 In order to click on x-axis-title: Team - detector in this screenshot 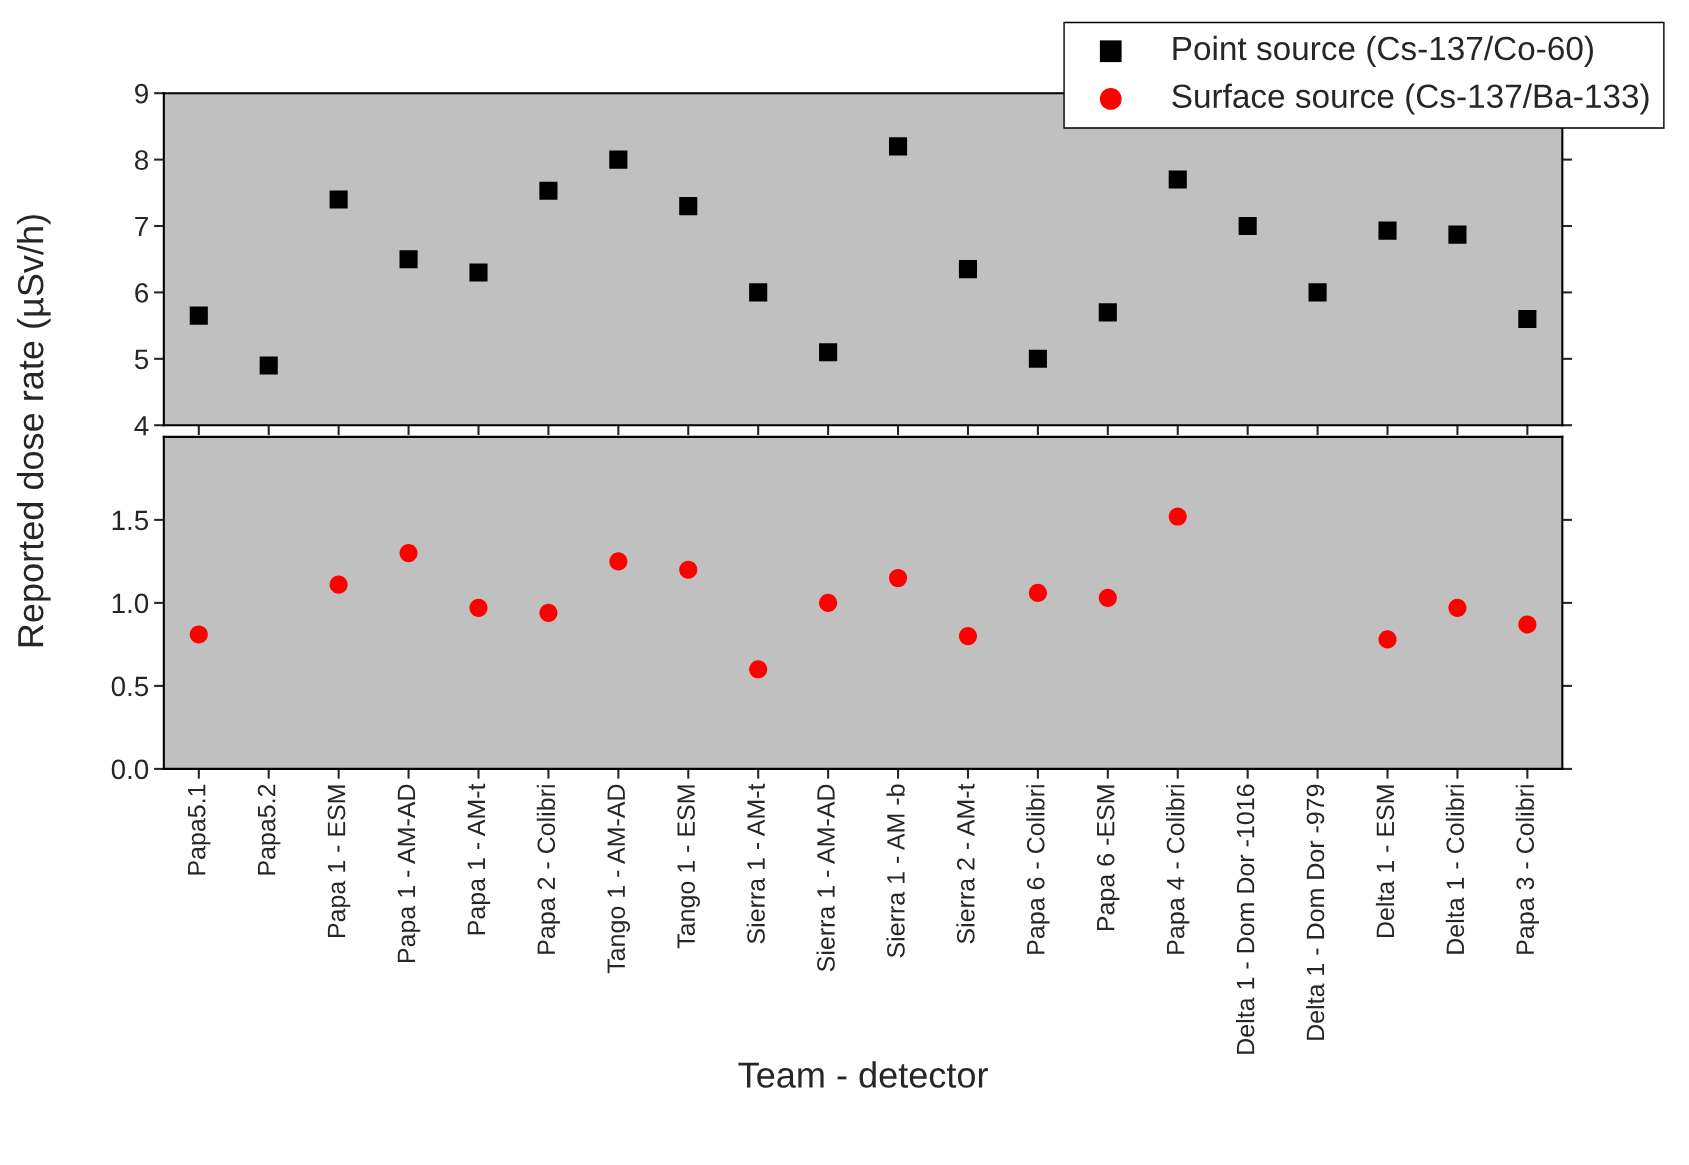, I will do `click(863, 1074)`.